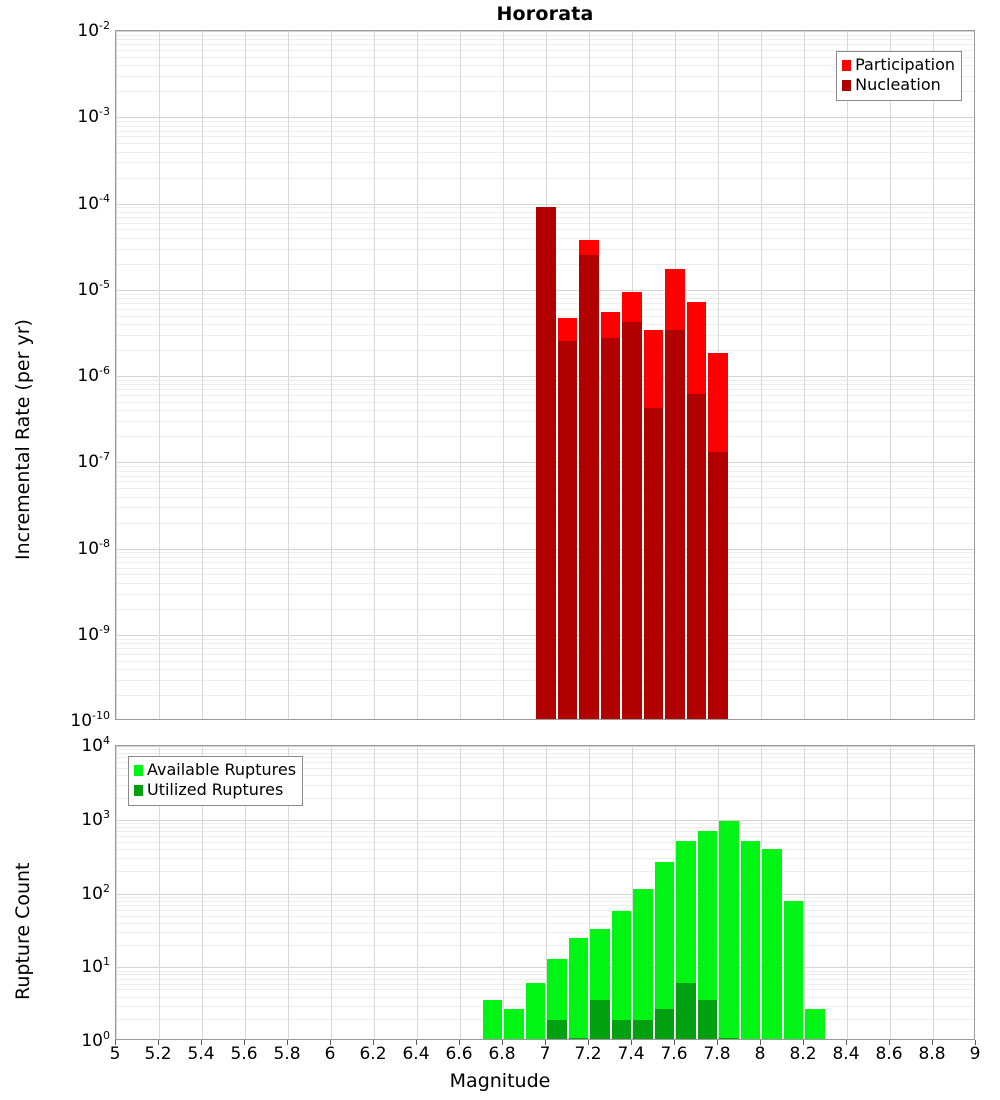  What do you see at coordinates (93, 30) in the screenshot?
I see `y-tick-label: 10⁻²` at bounding box center [93, 30].